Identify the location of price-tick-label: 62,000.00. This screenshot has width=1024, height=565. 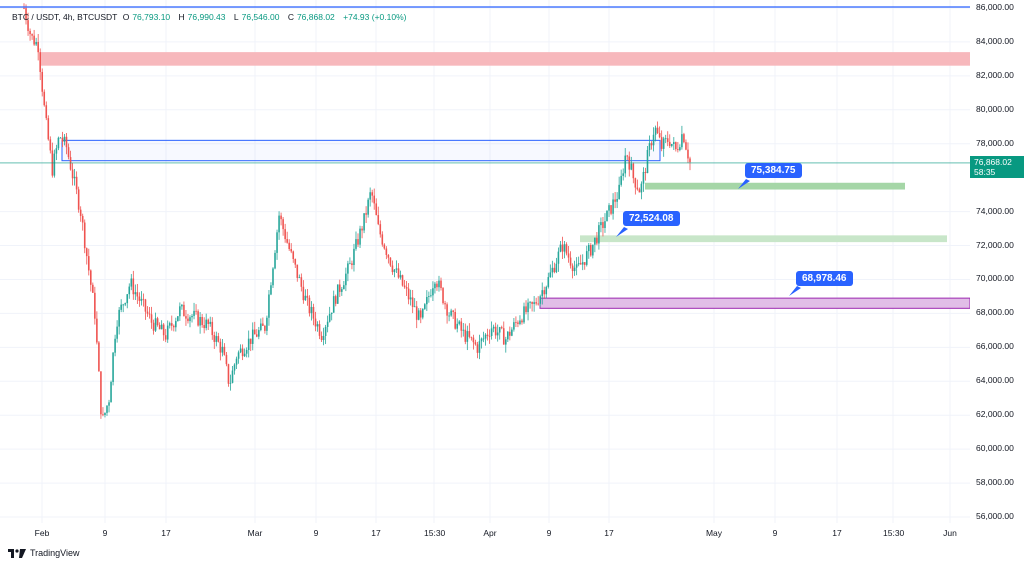
(995, 414).